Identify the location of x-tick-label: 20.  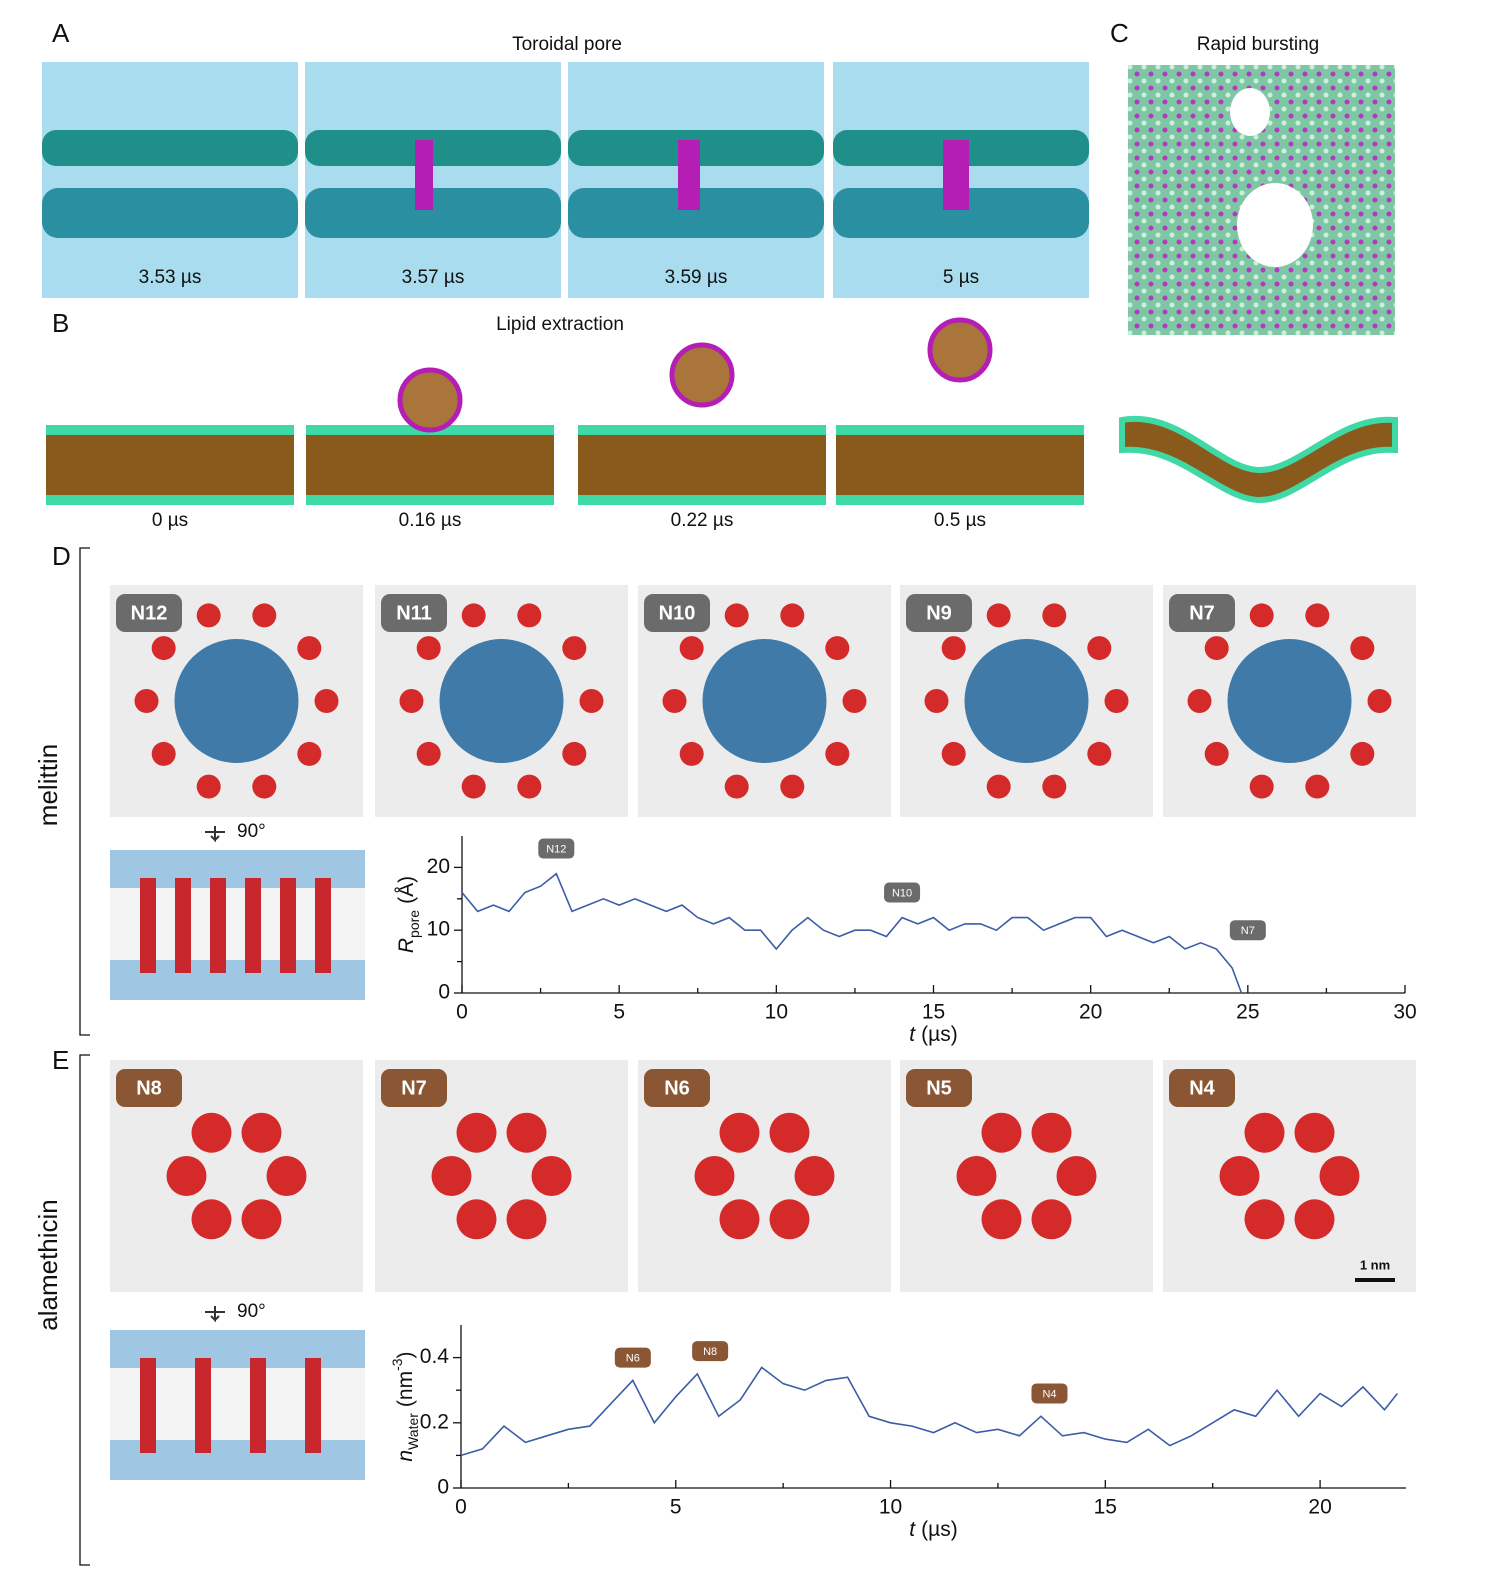
(1319, 1507).